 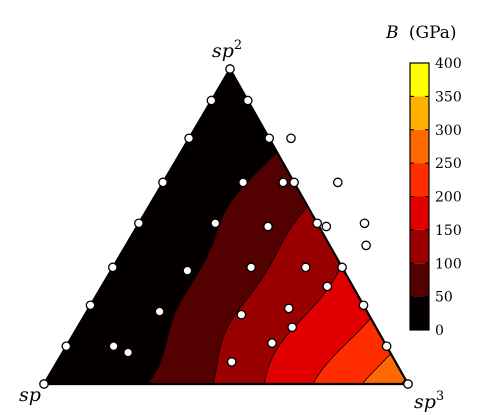 I want to click on colorbar-tick-label: 50, so click(x=444, y=298).